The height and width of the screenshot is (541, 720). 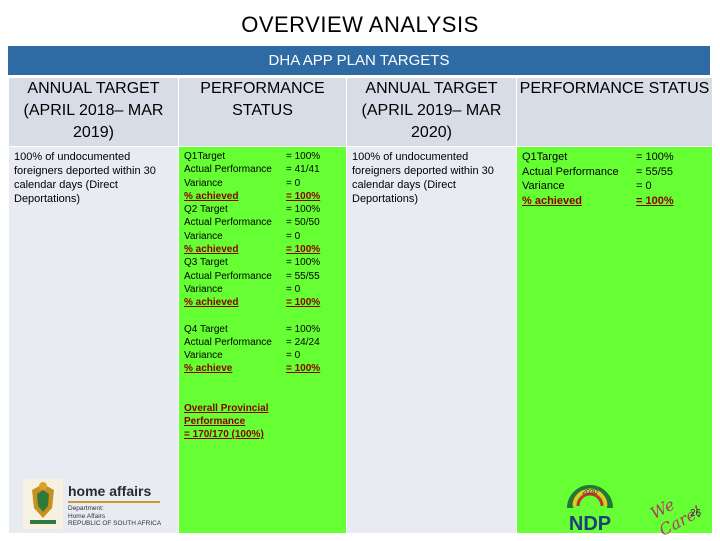 What do you see at coordinates (303, 223) in the screenshot?
I see `status-value: = 50/50` at bounding box center [303, 223].